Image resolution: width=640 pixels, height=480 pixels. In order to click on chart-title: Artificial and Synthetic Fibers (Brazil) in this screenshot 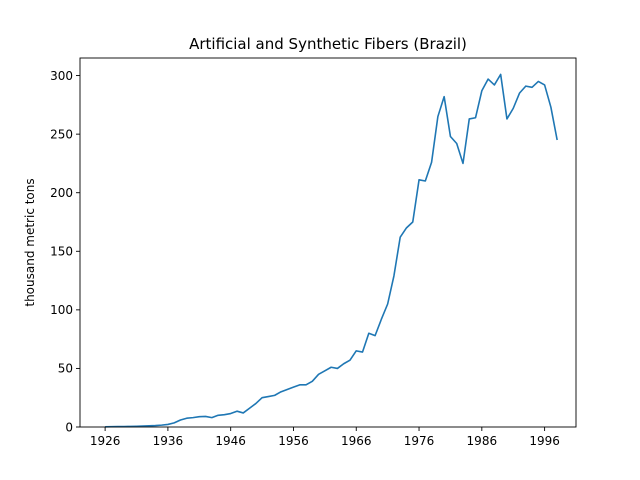, I will do `click(328, 44)`.